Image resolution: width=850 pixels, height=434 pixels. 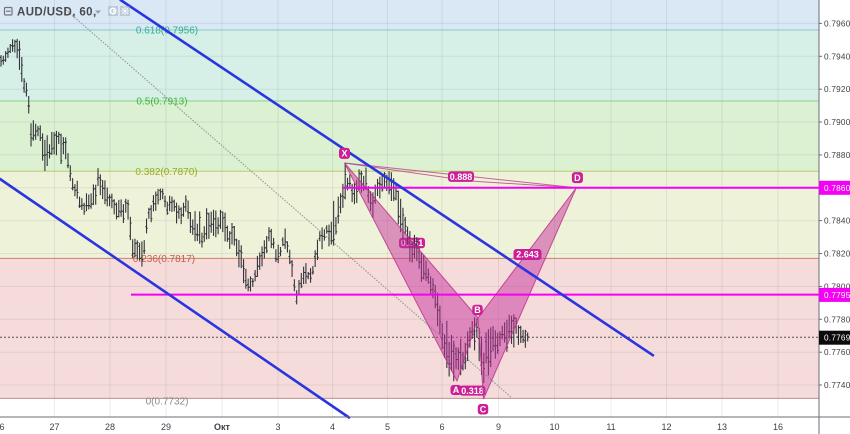 I want to click on svg-text: 0.236(0.7817), so click(x=164, y=259).